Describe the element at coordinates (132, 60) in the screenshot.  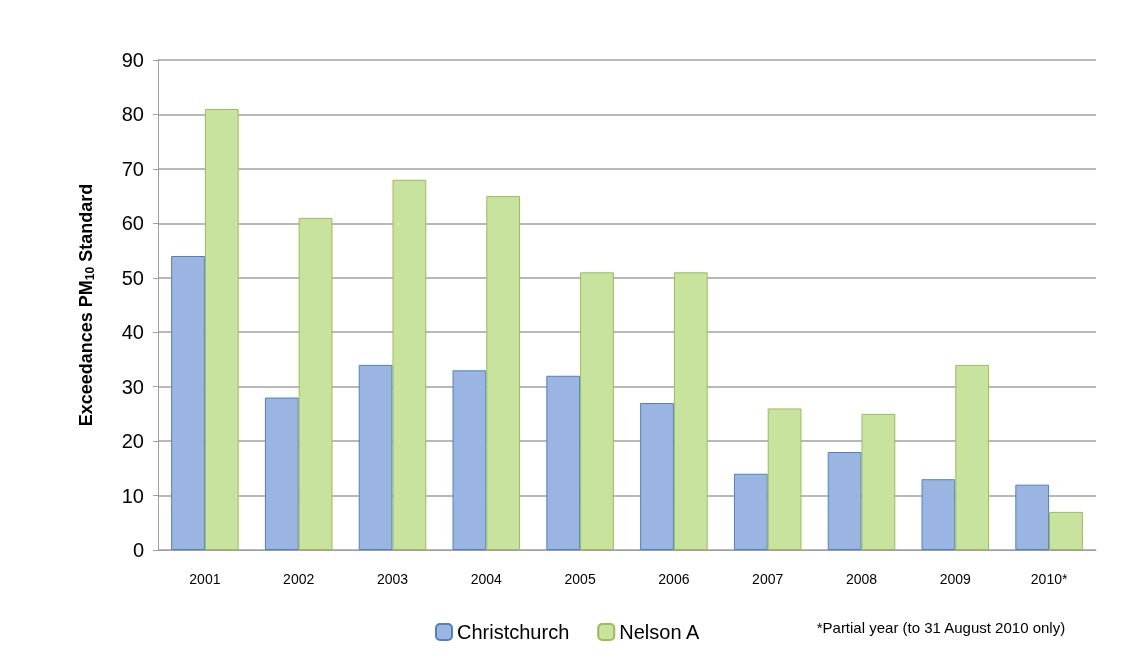
I see `y-tick-label: 90` at that location.